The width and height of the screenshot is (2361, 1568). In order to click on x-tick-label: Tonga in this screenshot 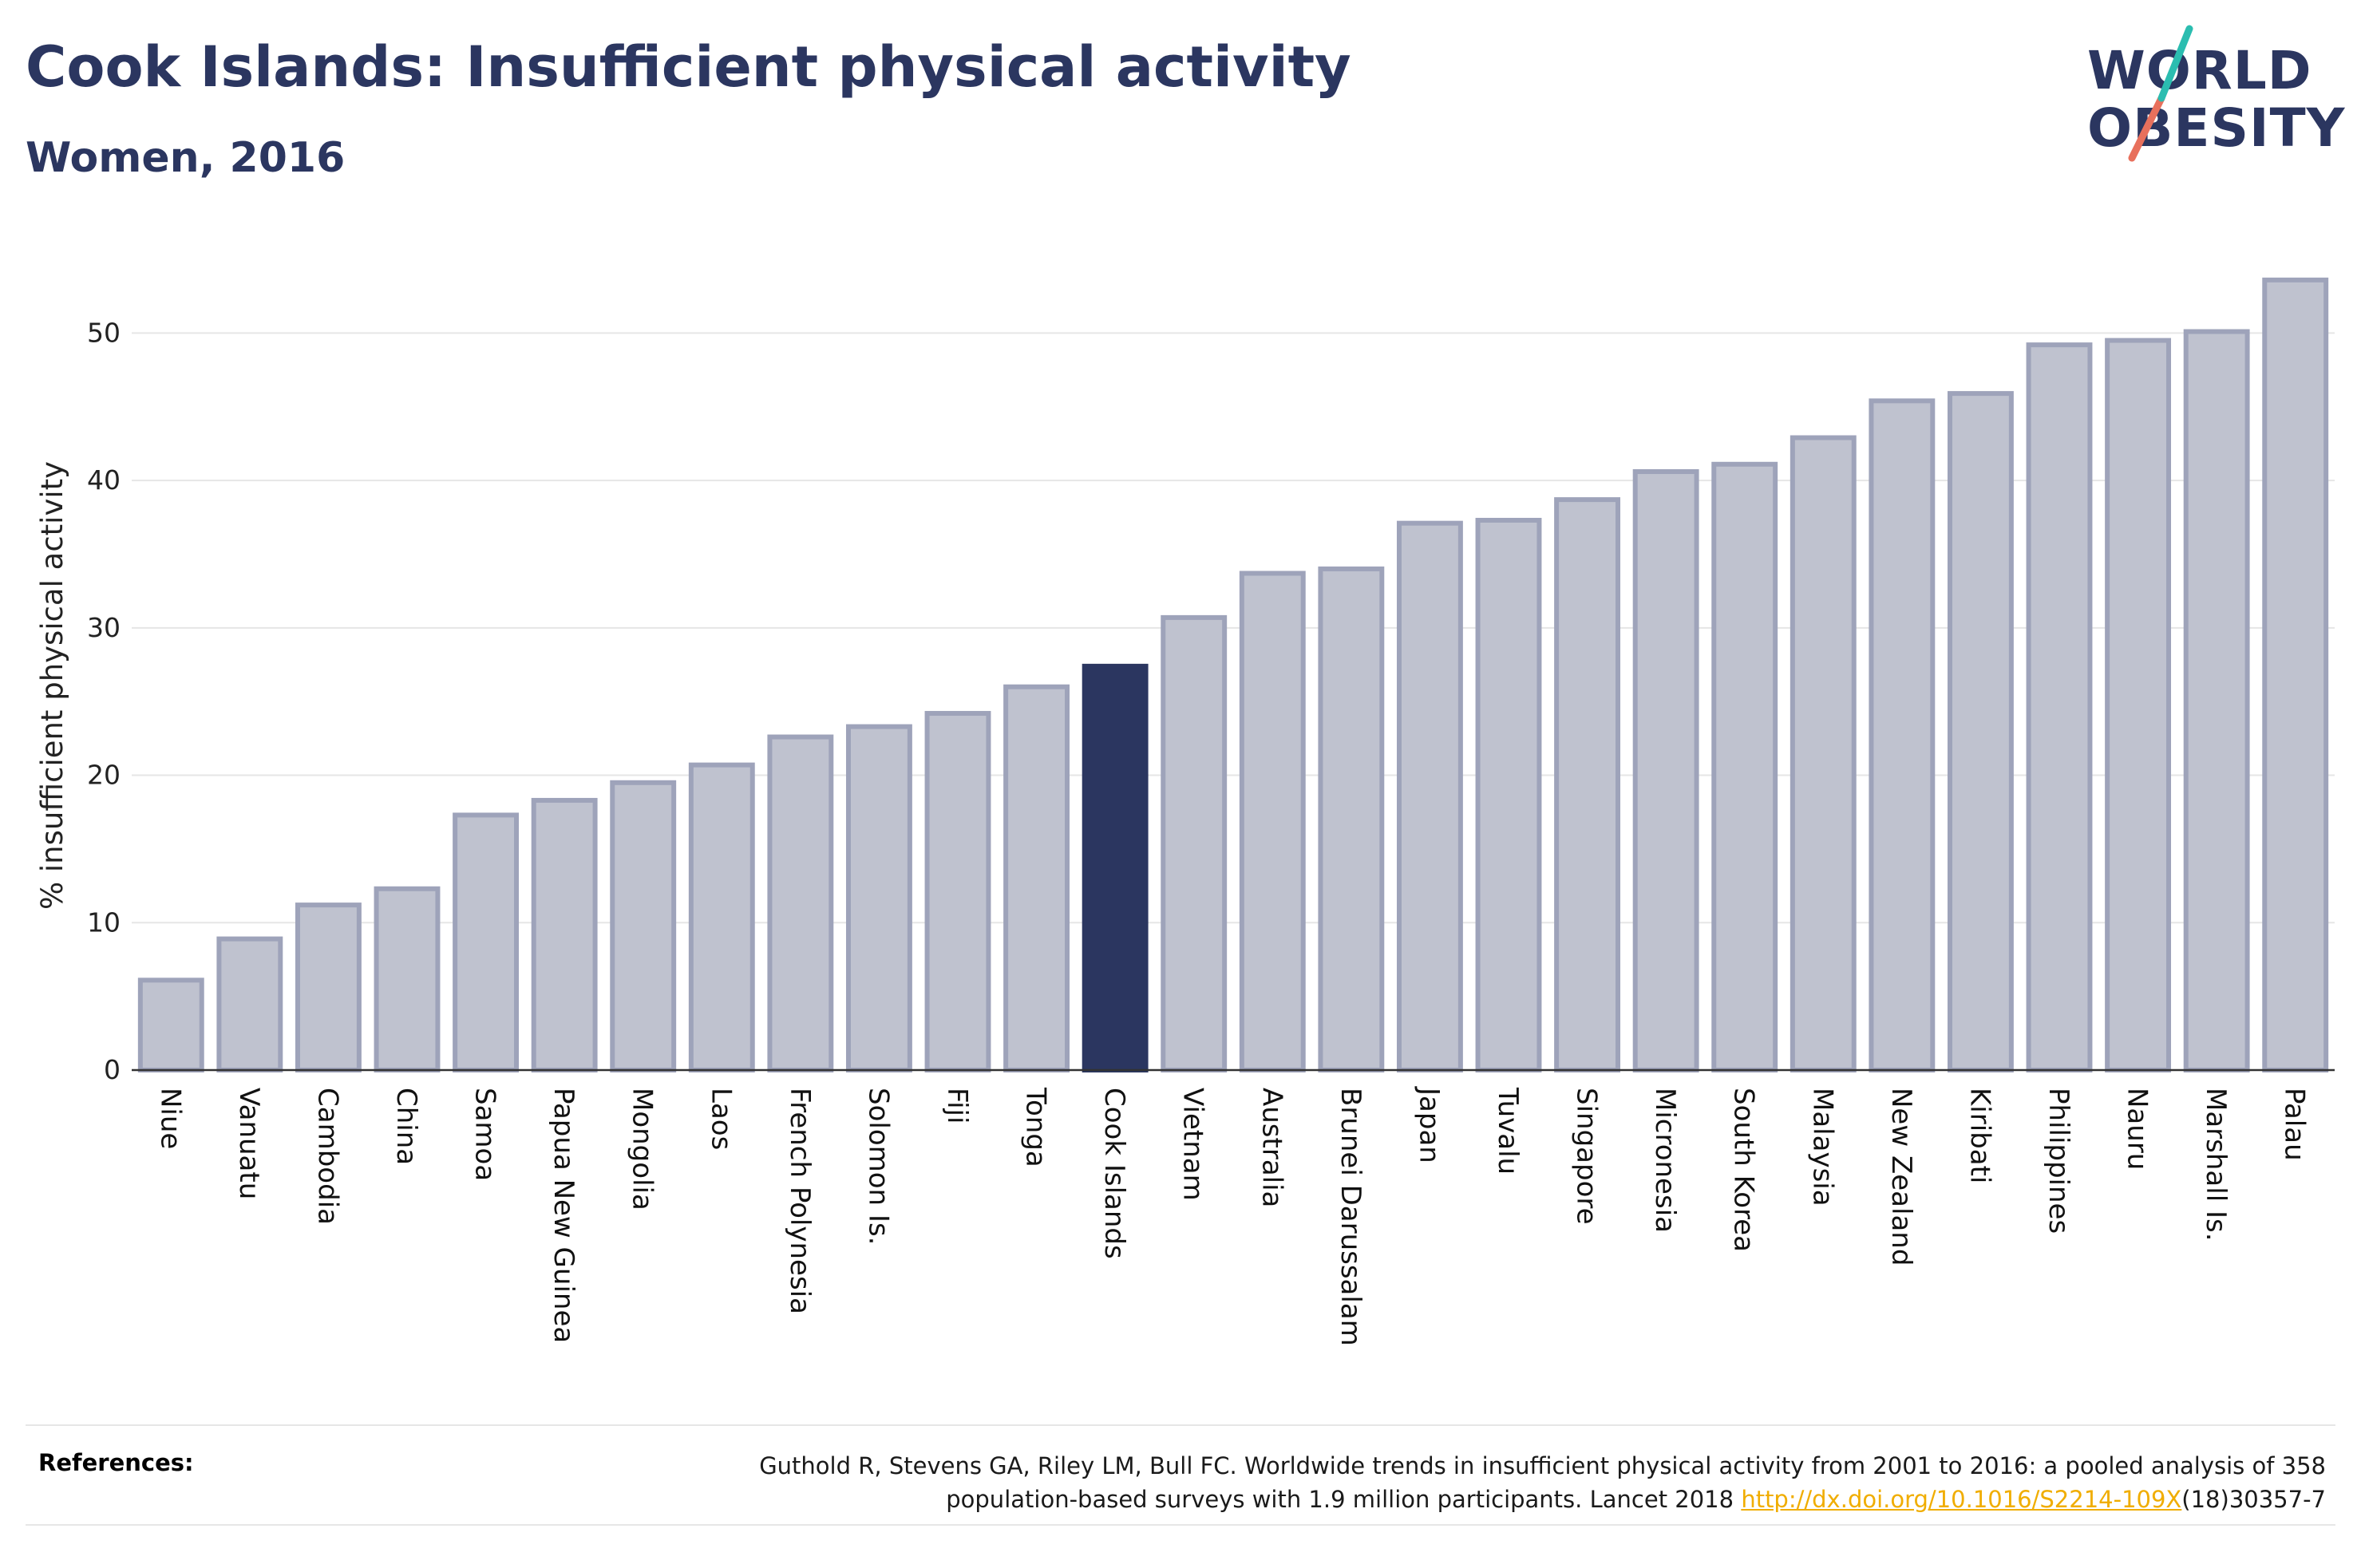, I will do `click(1036, 1127)`.